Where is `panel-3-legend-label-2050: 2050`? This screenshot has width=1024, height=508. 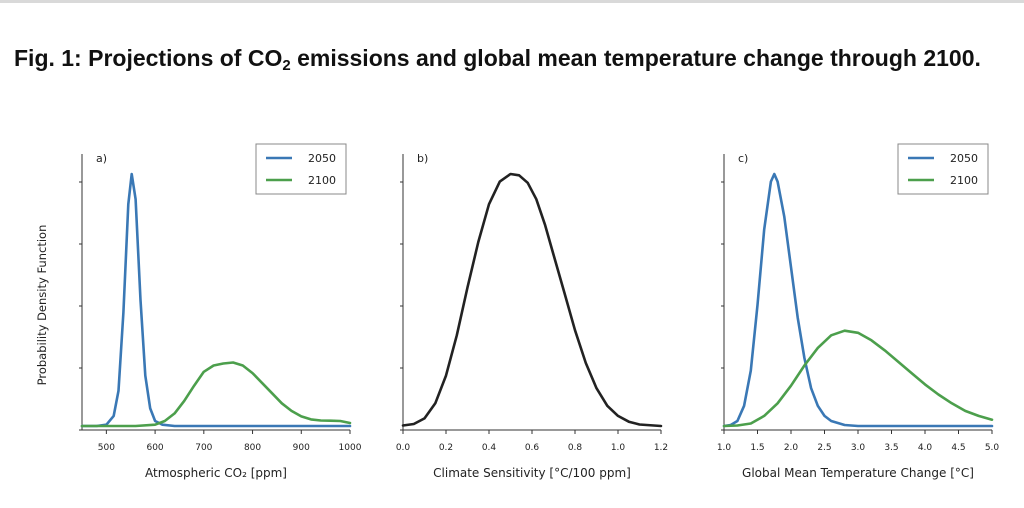
panel-3-legend-label-2050: 2050 is located at coordinates (964, 158).